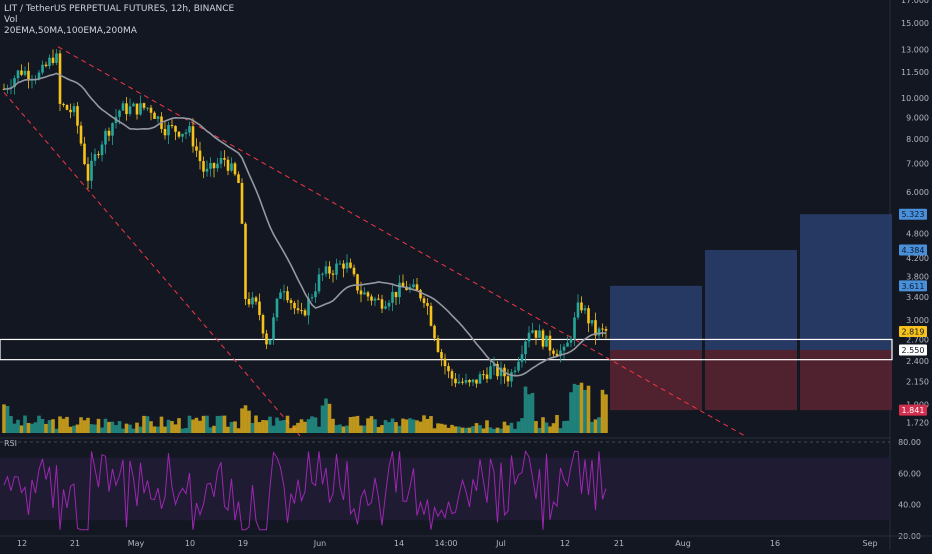  Describe the element at coordinates (917, 233) in the screenshot. I see `price-tick-9: 4.800` at that location.